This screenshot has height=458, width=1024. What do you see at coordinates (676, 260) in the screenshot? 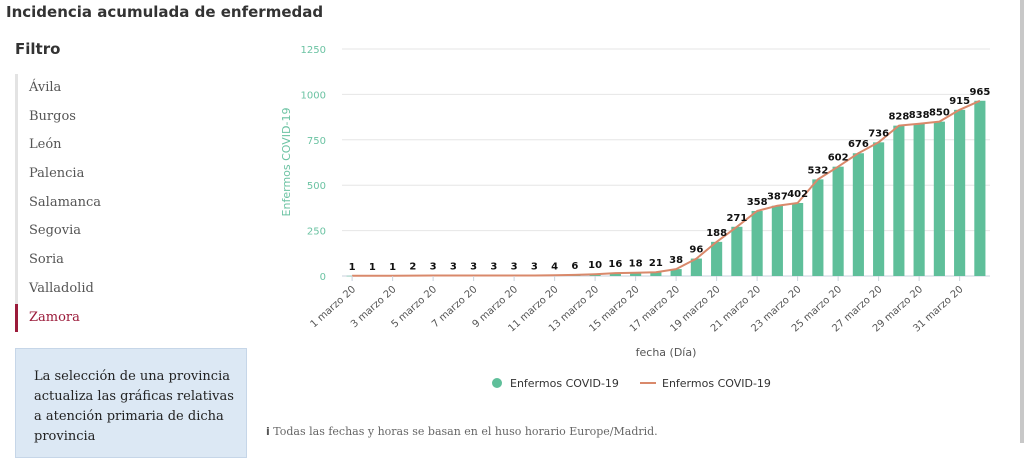
I see `data-label: 38` at bounding box center [676, 260].